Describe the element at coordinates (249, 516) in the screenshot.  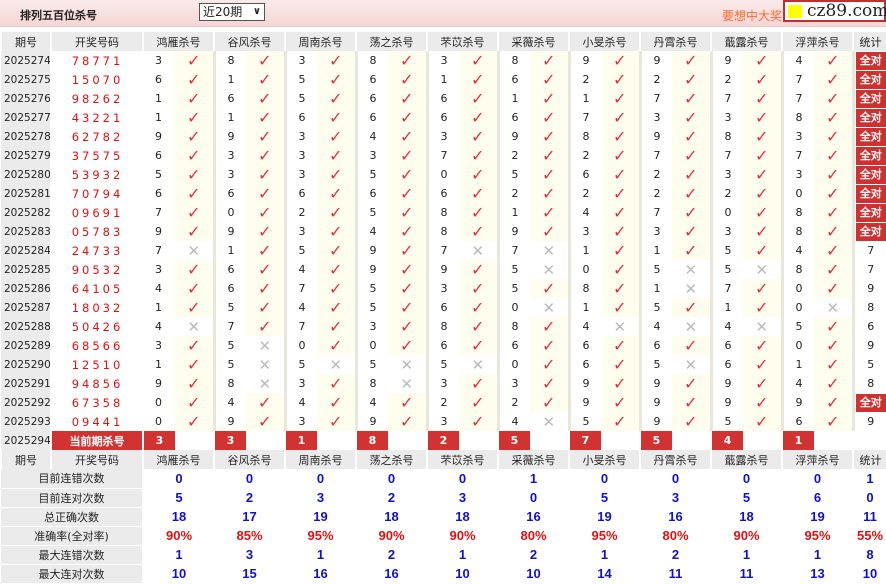
I see `stats-value: 17` at that location.